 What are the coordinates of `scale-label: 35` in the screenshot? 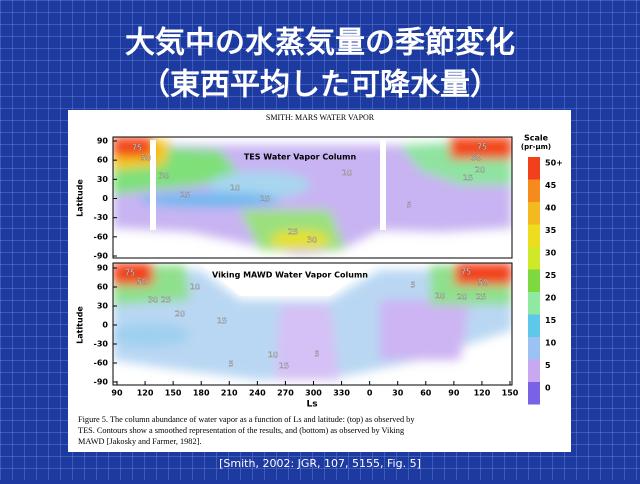 It's located at (551, 230).